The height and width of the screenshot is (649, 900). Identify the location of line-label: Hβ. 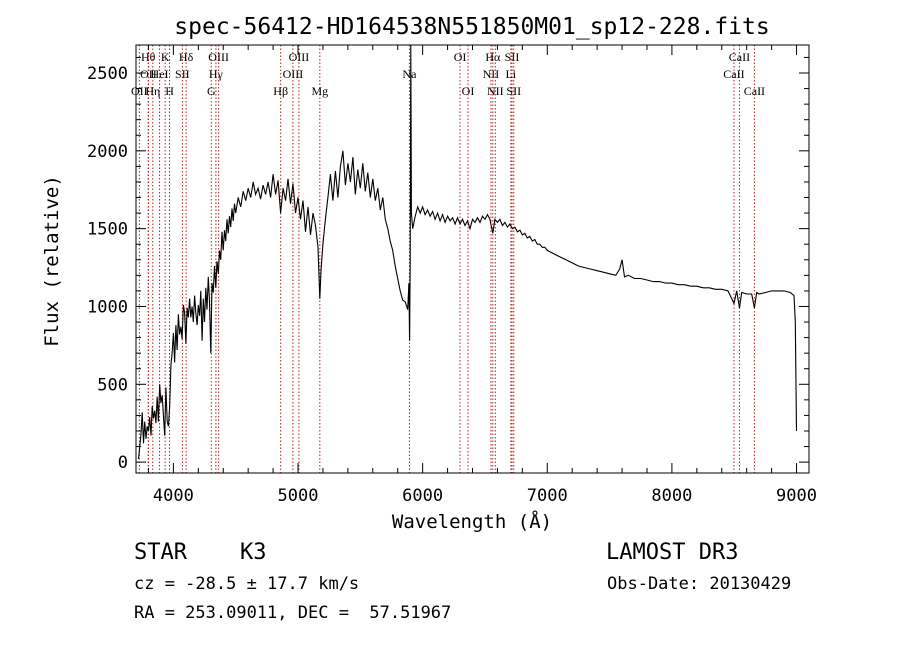
(280, 91).